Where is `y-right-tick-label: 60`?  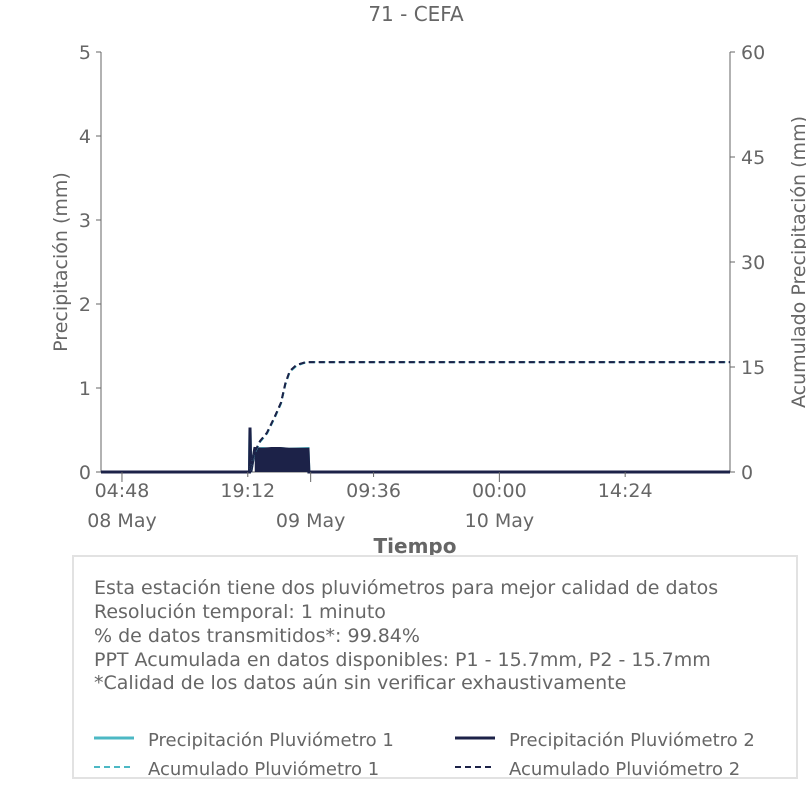 y-right-tick-label: 60 is located at coordinates (753, 53).